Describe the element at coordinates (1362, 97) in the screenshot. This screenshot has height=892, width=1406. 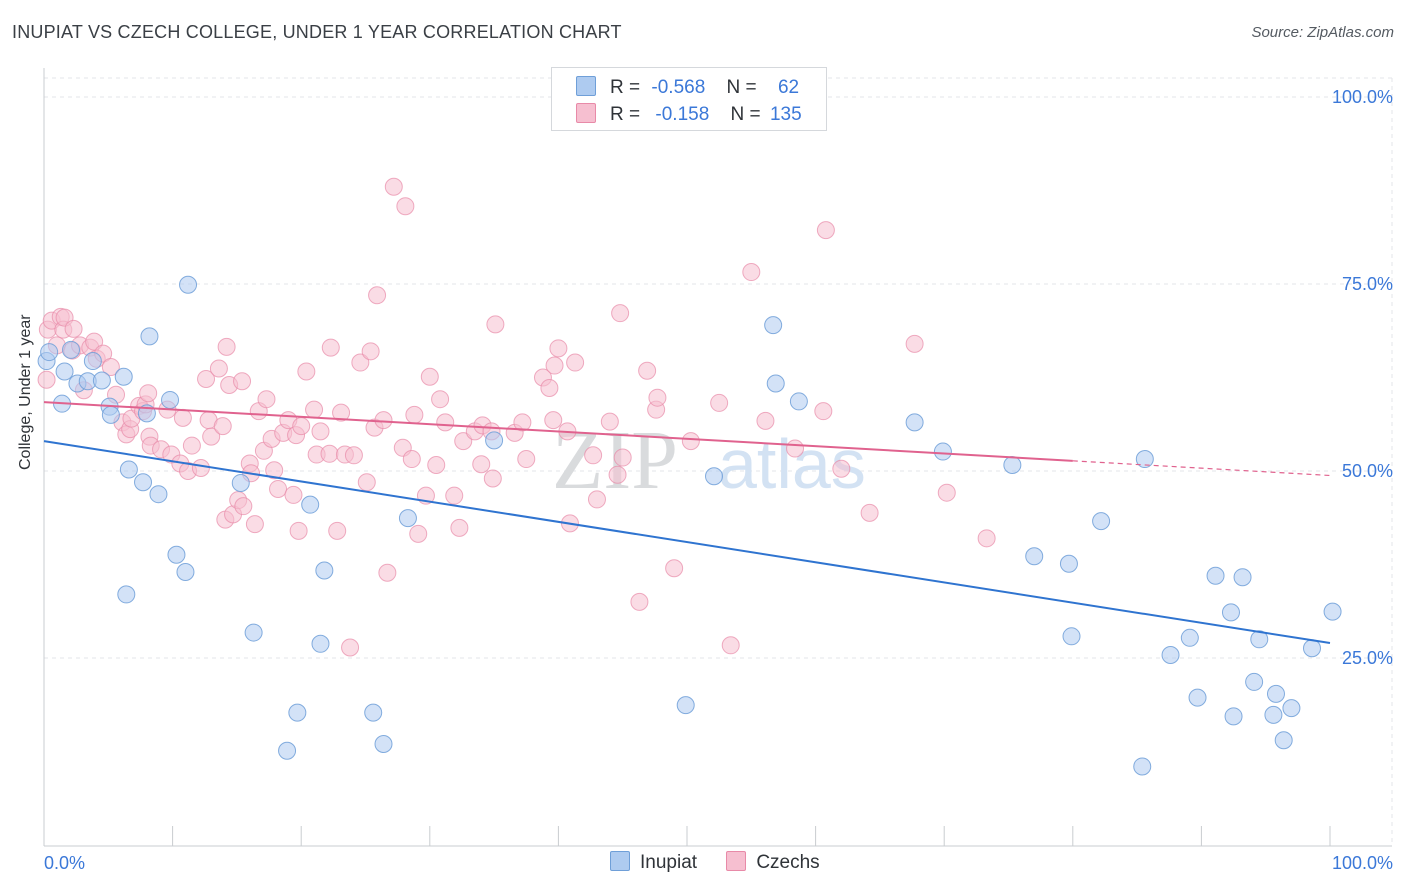
I see `y-tick-label: 100.0%` at that location.